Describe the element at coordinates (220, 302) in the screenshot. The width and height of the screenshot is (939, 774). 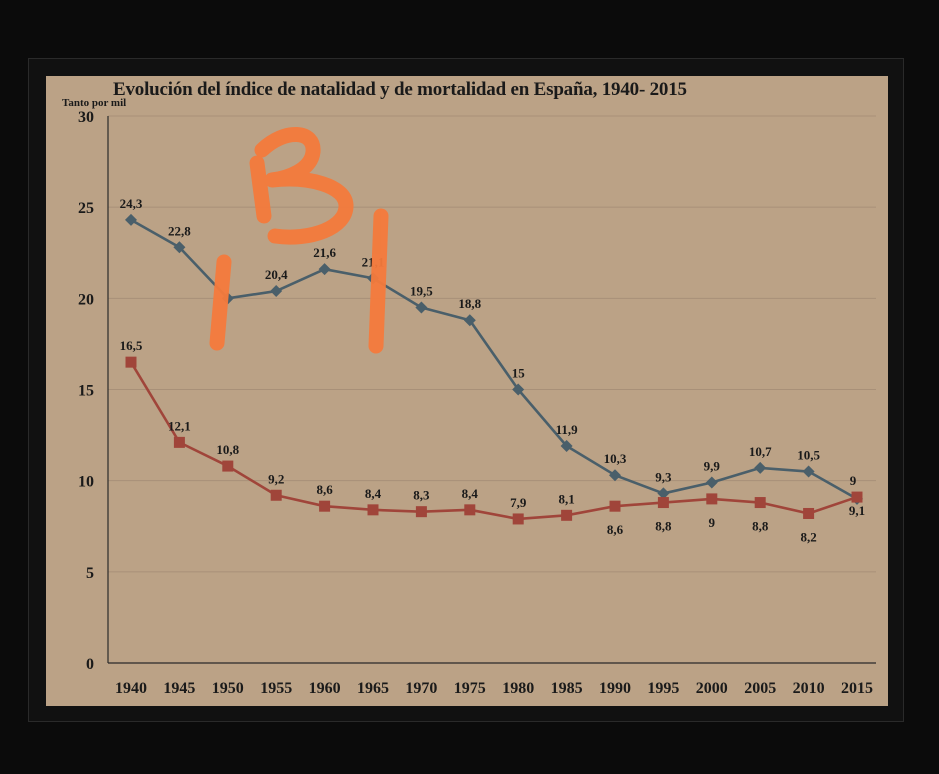
I see `annotation-stroke-one-left` at that location.